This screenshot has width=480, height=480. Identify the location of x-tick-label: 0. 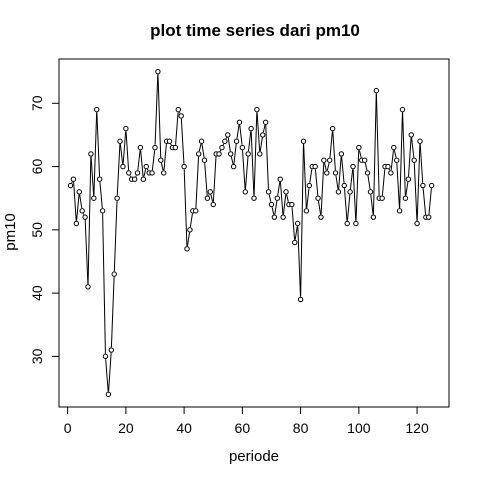
(68, 428).